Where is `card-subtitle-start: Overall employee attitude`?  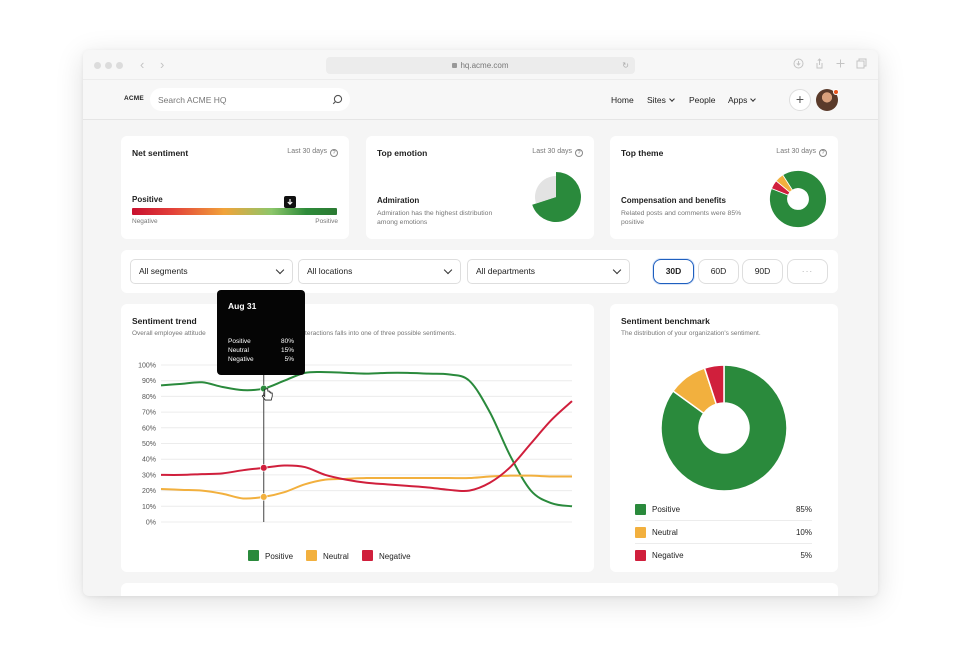
card-subtitle-start: Overall employee attitude is located at coordinates (169, 333).